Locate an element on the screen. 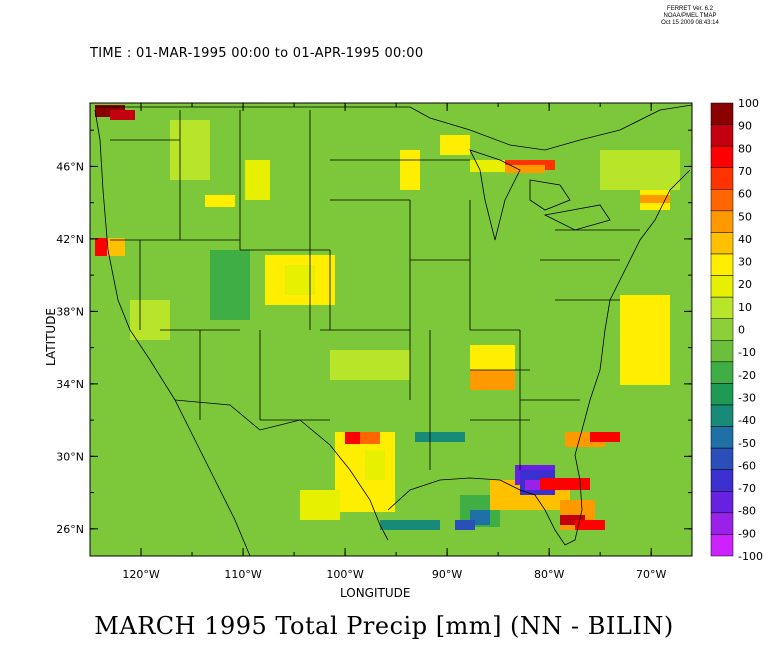  east-coast is located at coordinates (636, 300).